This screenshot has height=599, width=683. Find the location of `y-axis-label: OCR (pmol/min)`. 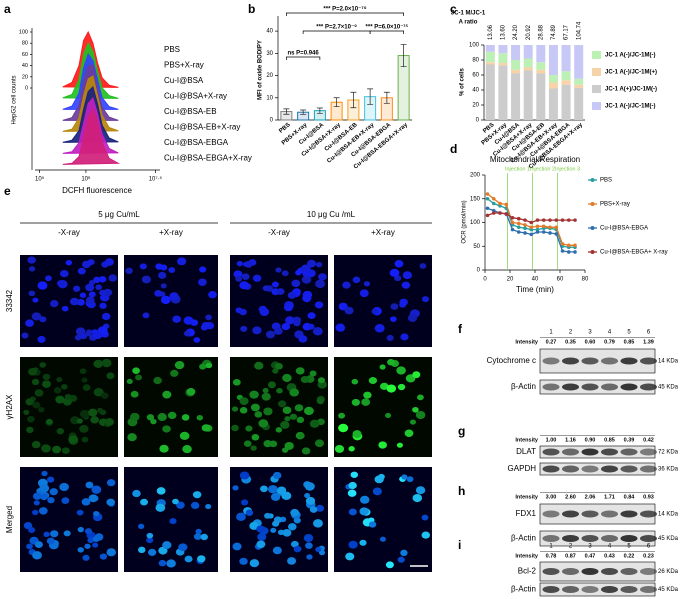

y-axis-label: OCR (pmol/min) is located at coordinates (465, 221).